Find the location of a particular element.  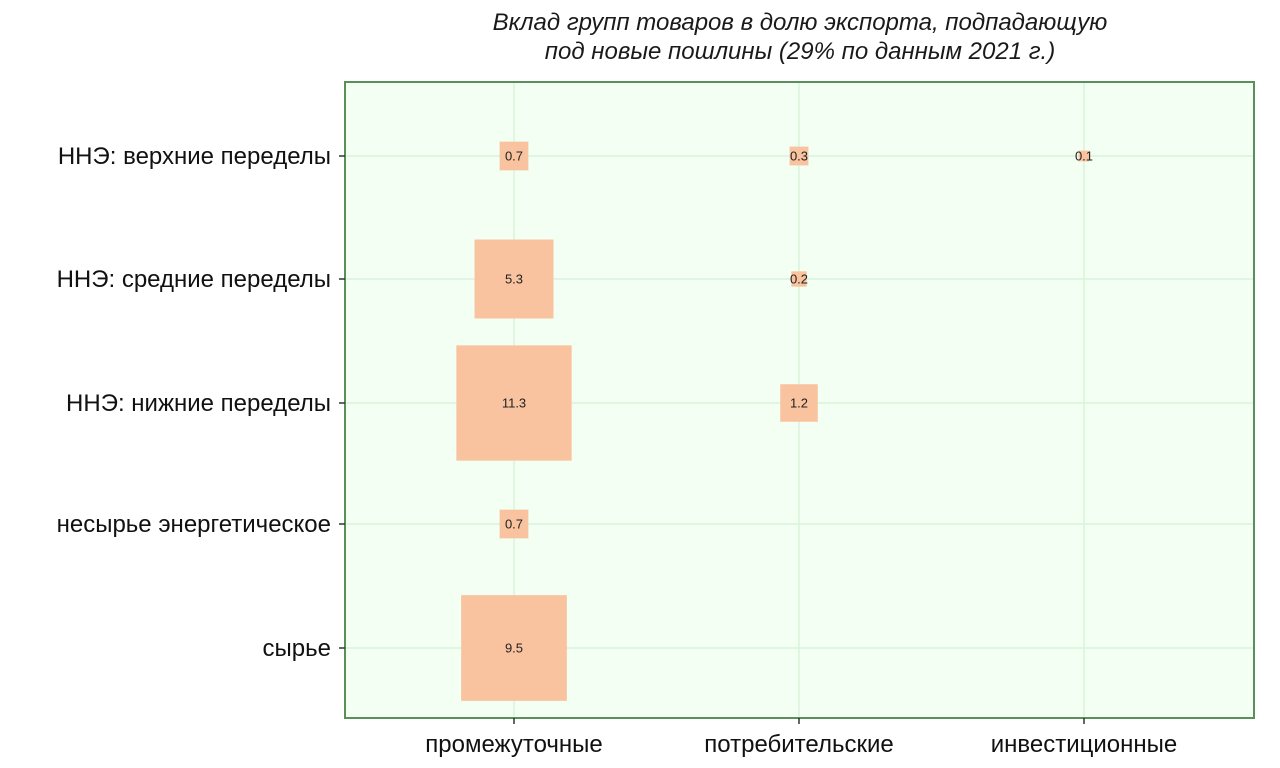

data-label-1: 0.3 is located at coordinates (799, 156).